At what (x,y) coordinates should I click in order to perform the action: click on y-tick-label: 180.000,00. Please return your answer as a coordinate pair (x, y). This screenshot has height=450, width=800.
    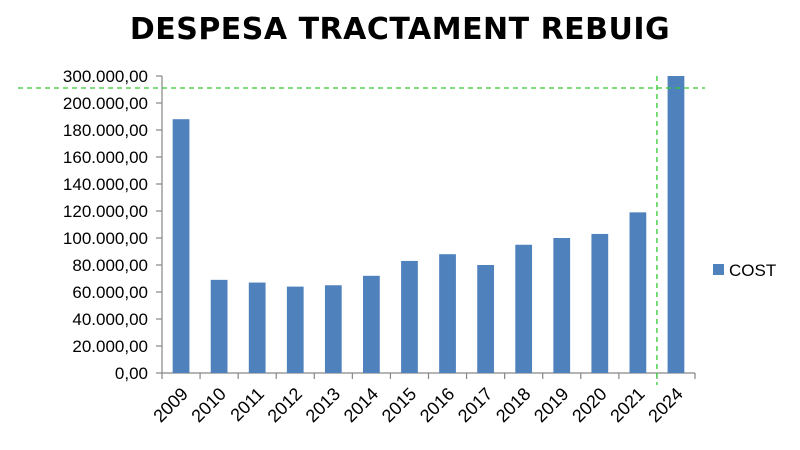
    Looking at the image, I should click on (105, 130).